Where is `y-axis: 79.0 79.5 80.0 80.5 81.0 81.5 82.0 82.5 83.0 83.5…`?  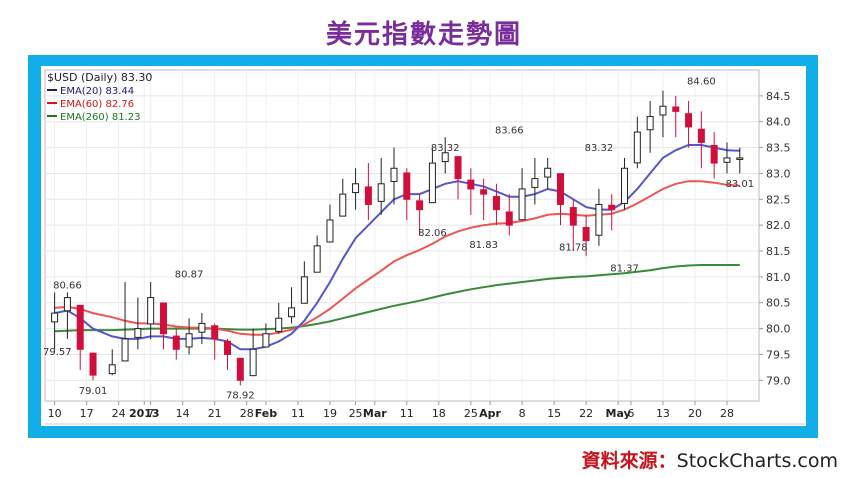 y-axis: 79.0 79.5 80.0 80.5 81.0 81.5 82.0 82.5 83.0 83.5… is located at coordinates (775, 238).